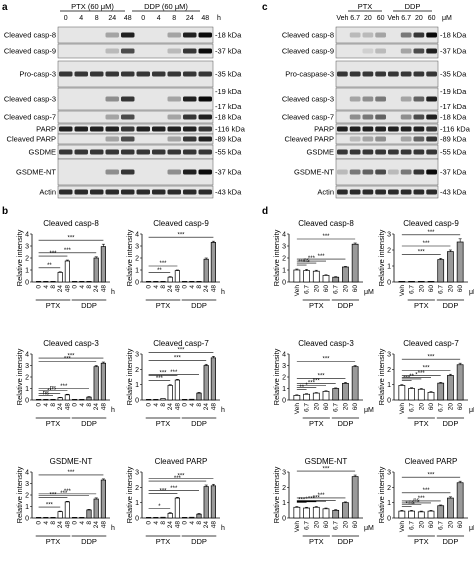  I want to click on blot-lane-label: 0, so click(143, 18).